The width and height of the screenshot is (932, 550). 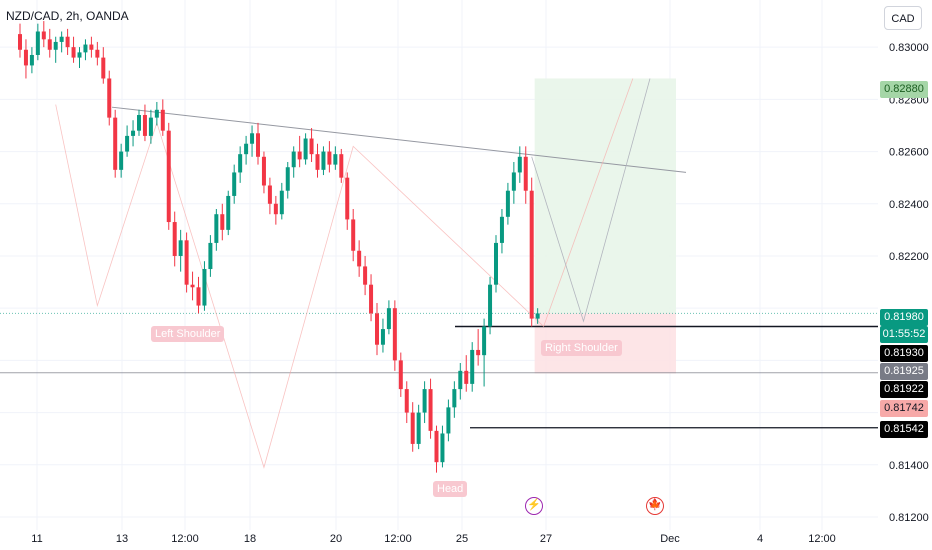 I want to click on x-tick-label: 13, so click(x=122, y=539).